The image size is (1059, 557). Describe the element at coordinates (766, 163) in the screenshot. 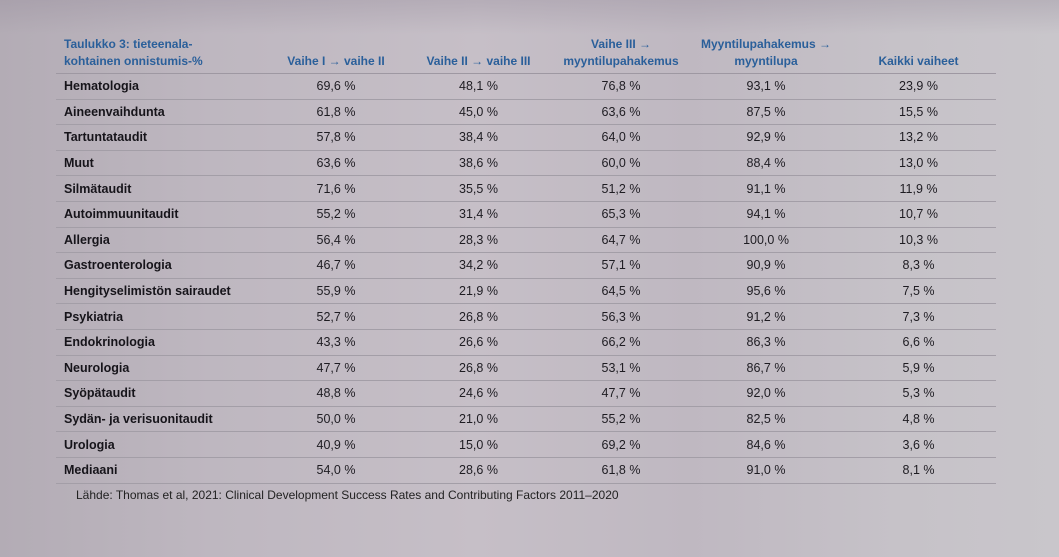

I see `table-cell: 88,4 %` at that location.